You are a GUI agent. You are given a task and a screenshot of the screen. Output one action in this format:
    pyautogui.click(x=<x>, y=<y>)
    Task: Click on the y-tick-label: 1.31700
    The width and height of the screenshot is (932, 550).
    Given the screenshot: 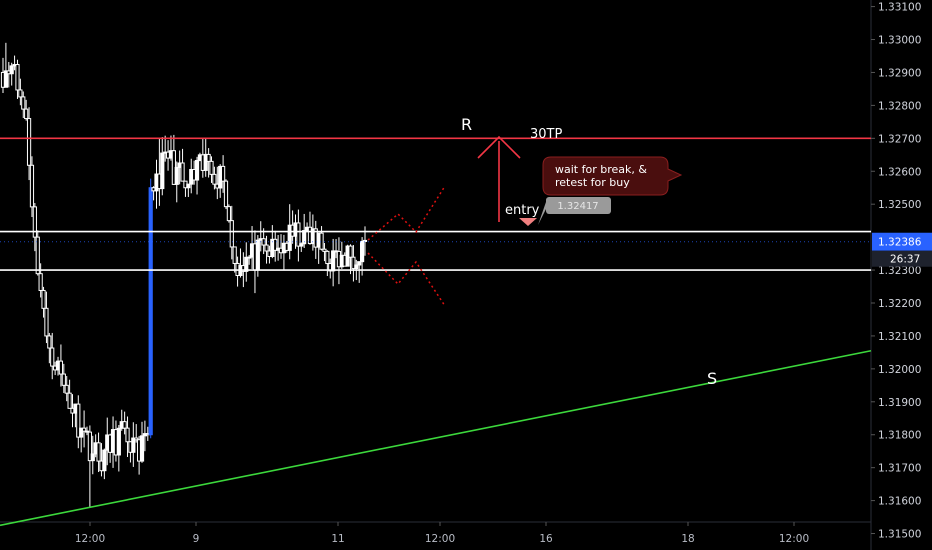 What is the action you would take?
    pyautogui.click(x=899, y=469)
    